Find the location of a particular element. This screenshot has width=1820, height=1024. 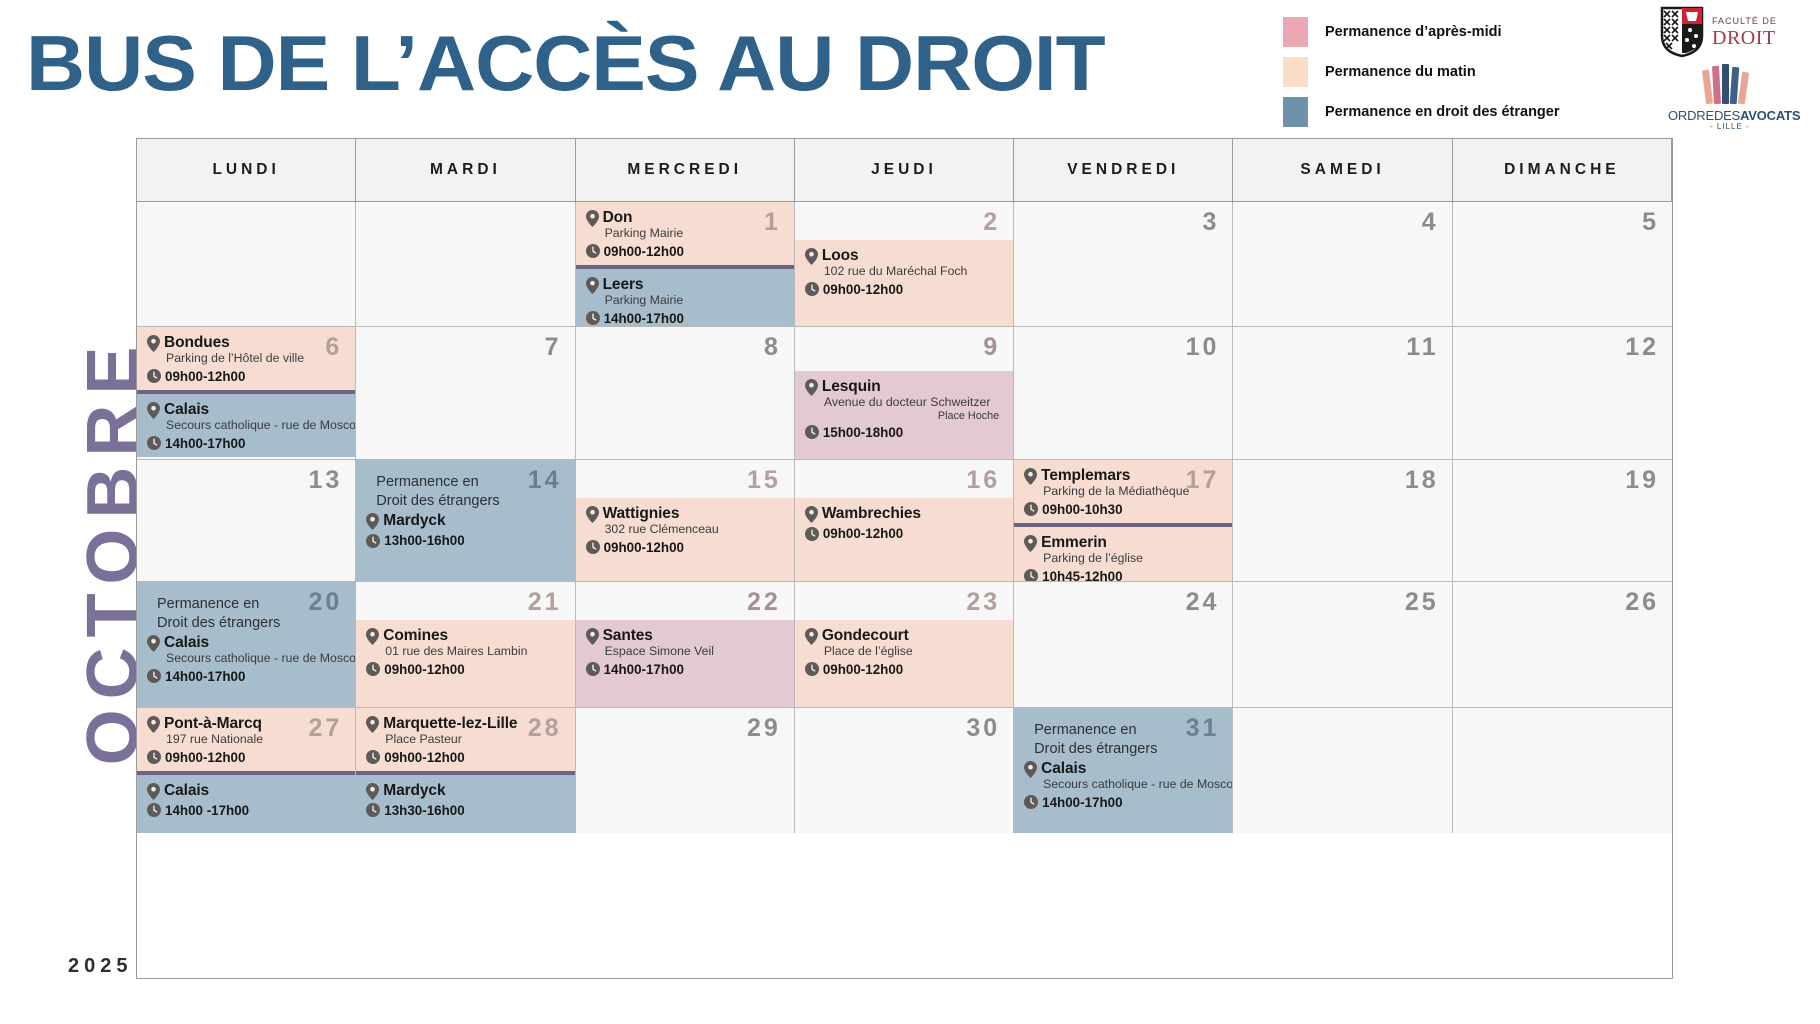

event-time: 13h30-16h00 is located at coordinates (424, 810).